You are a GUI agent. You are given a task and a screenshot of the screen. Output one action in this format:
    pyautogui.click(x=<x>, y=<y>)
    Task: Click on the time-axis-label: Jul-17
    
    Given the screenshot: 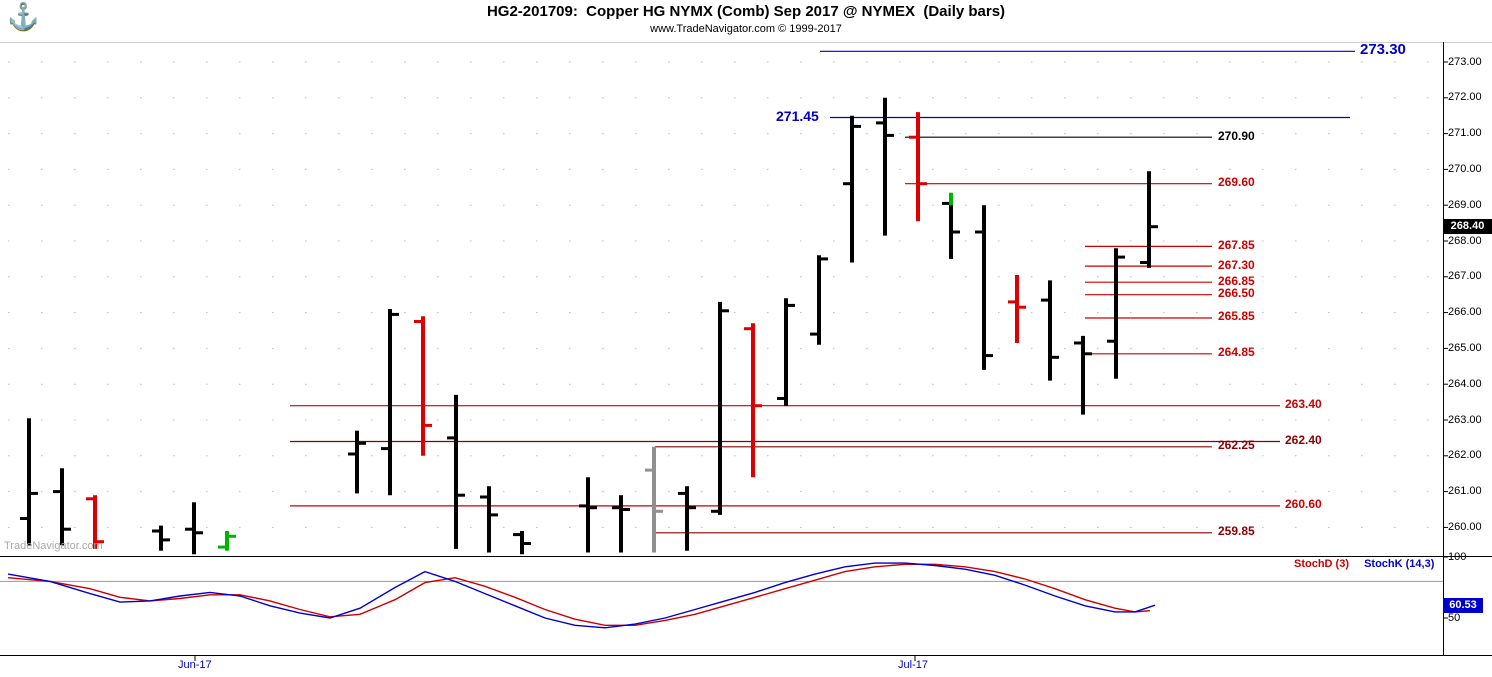 What is the action you would take?
    pyautogui.click(x=913, y=665)
    